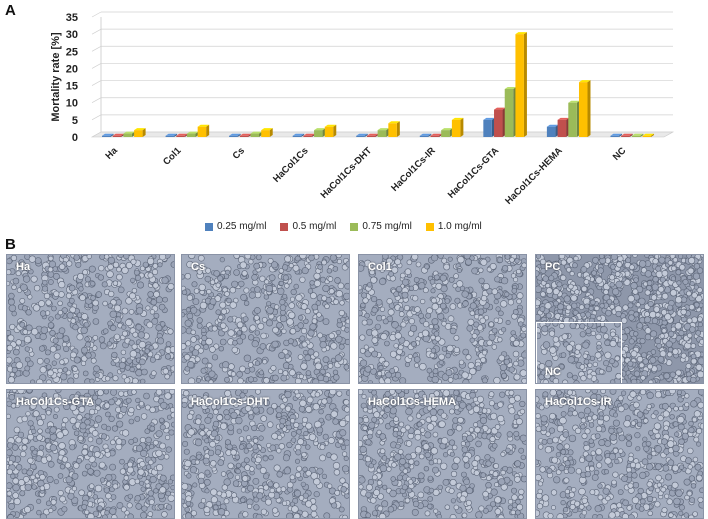 Image resolution: width=708 pixels, height=519 pixels. I want to click on micrograph-ha: Ha, so click(90, 319).